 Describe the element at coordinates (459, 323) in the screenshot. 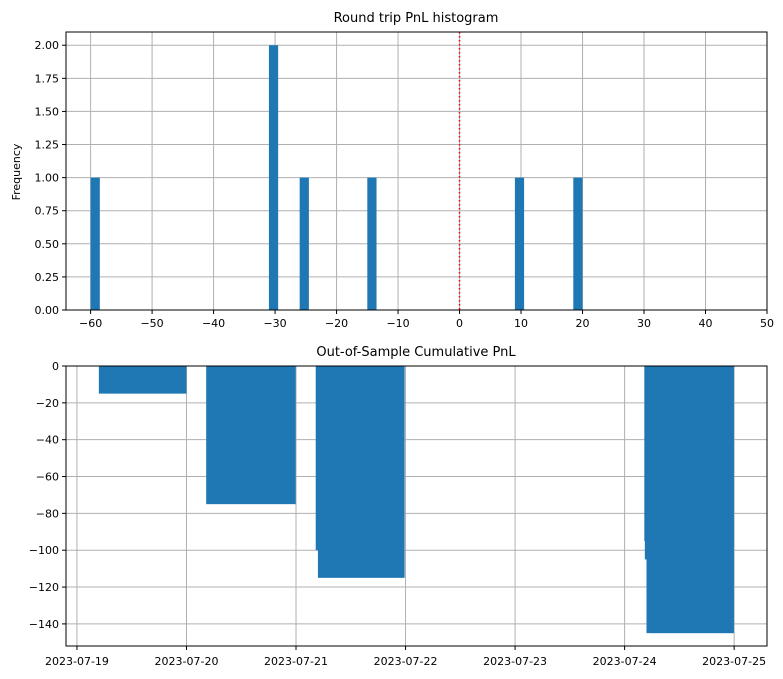

I see `histogram-xtick-label: 0` at that location.